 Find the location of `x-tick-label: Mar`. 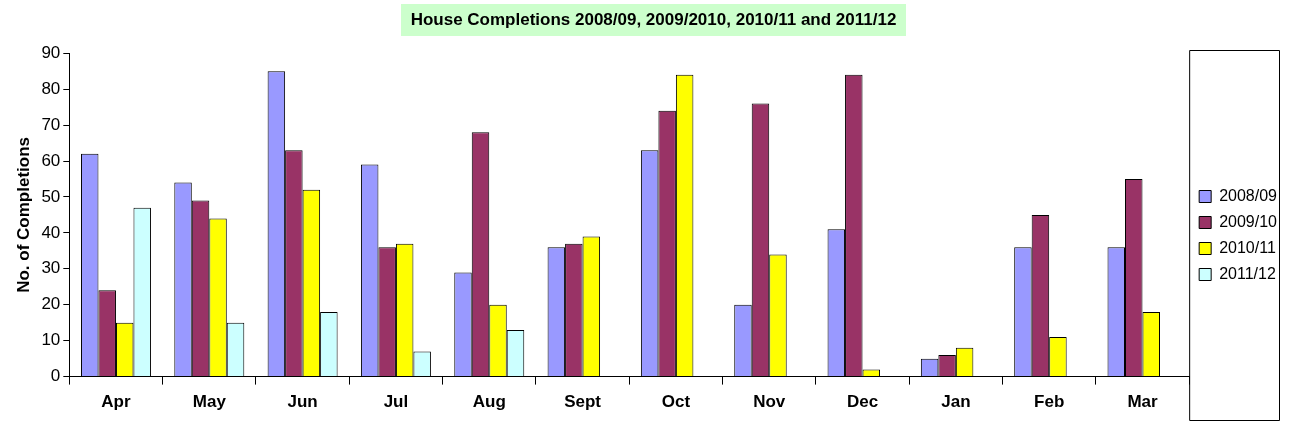

x-tick-label: Mar is located at coordinates (1142, 402).